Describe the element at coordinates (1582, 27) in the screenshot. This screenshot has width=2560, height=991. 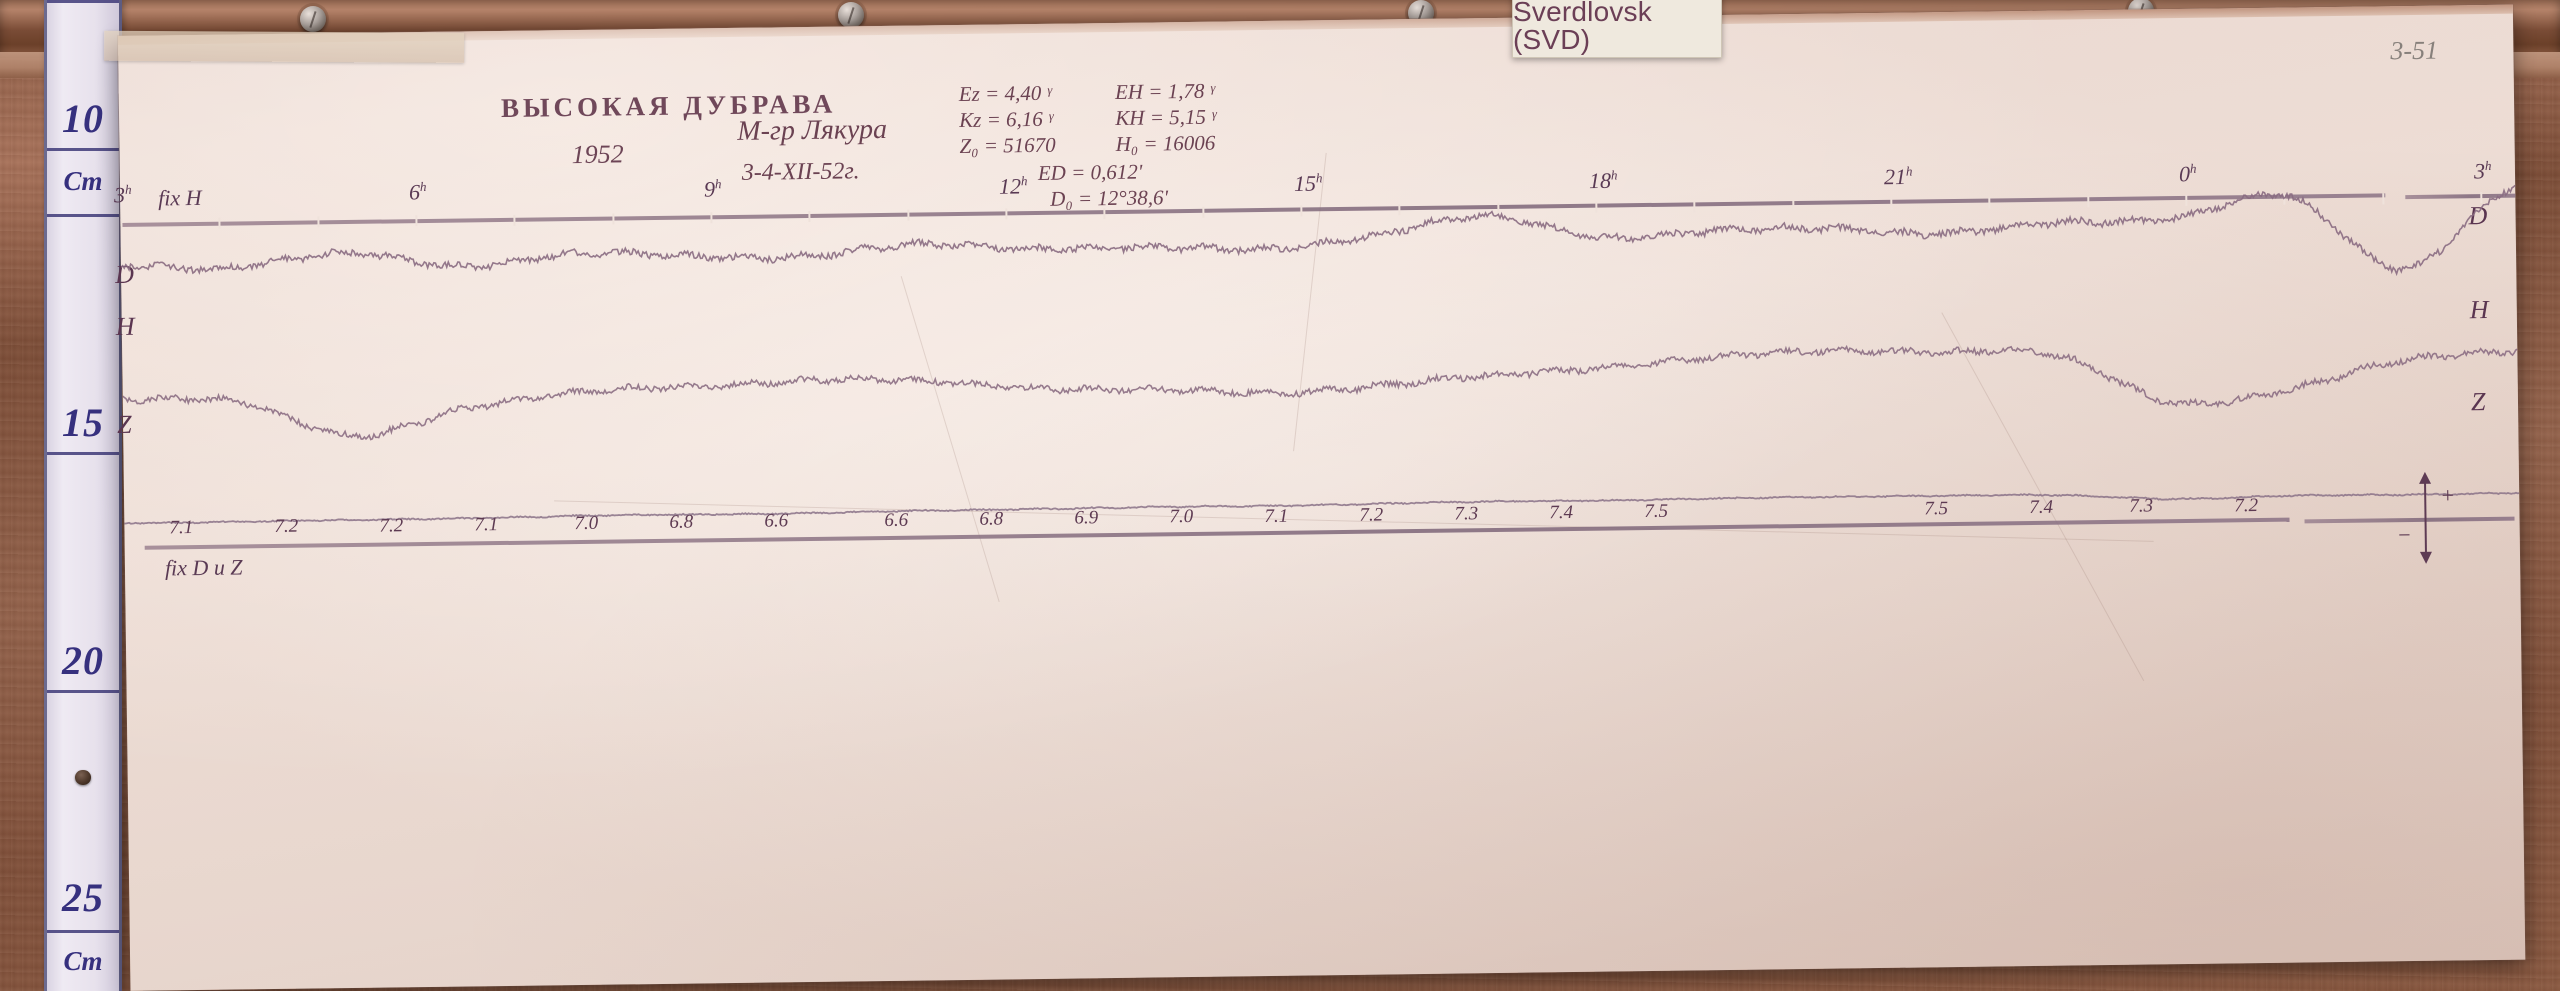
I see `station-overlay-label-text: Sverdlovsk (SVD)` at that location.